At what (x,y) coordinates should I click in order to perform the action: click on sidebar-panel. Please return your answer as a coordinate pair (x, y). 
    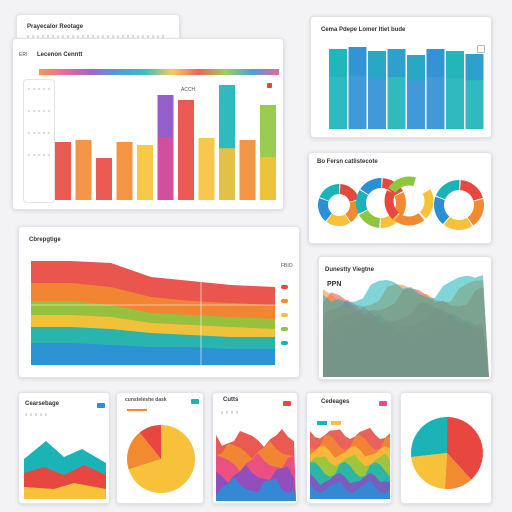
    Looking at the image, I should click on (39, 141).